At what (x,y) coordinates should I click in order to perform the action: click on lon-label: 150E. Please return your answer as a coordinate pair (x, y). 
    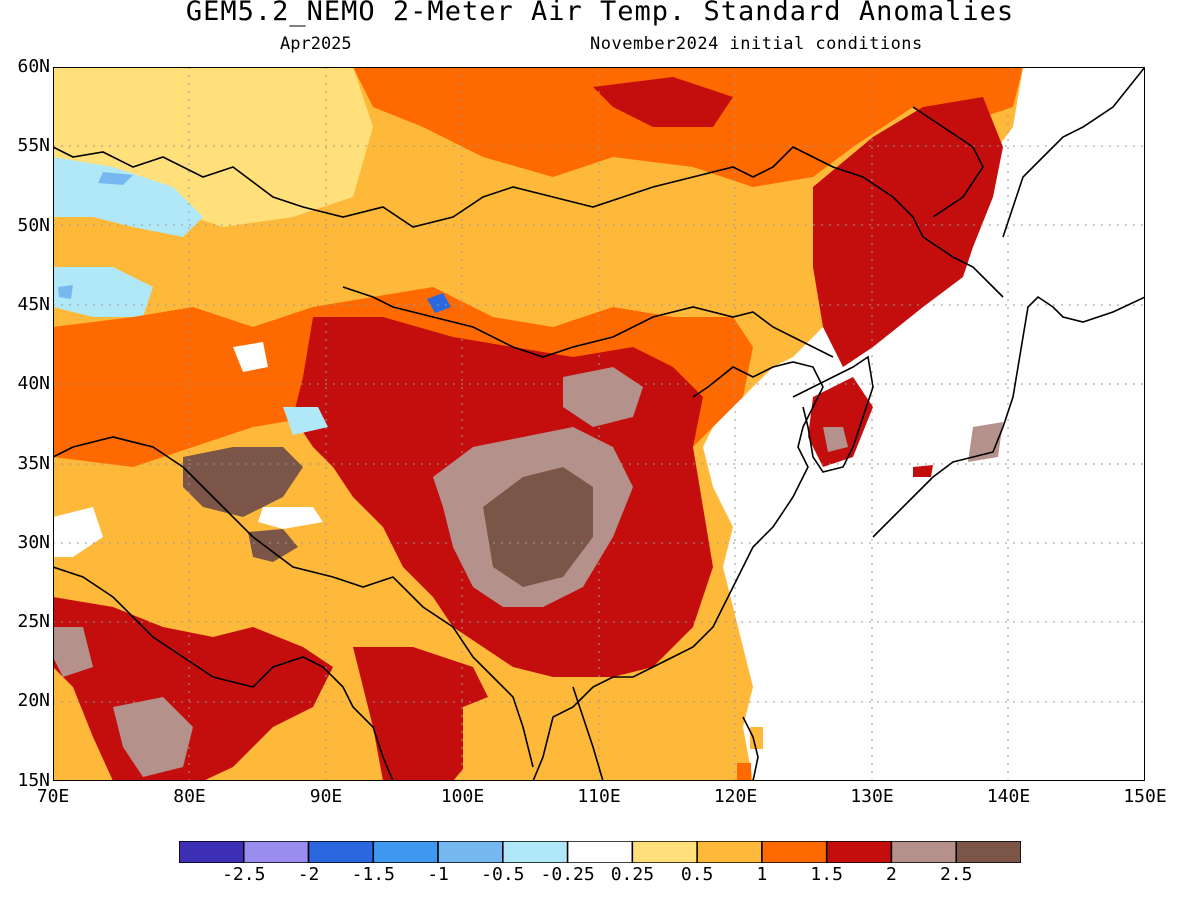
    Looking at the image, I should click on (1145, 796).